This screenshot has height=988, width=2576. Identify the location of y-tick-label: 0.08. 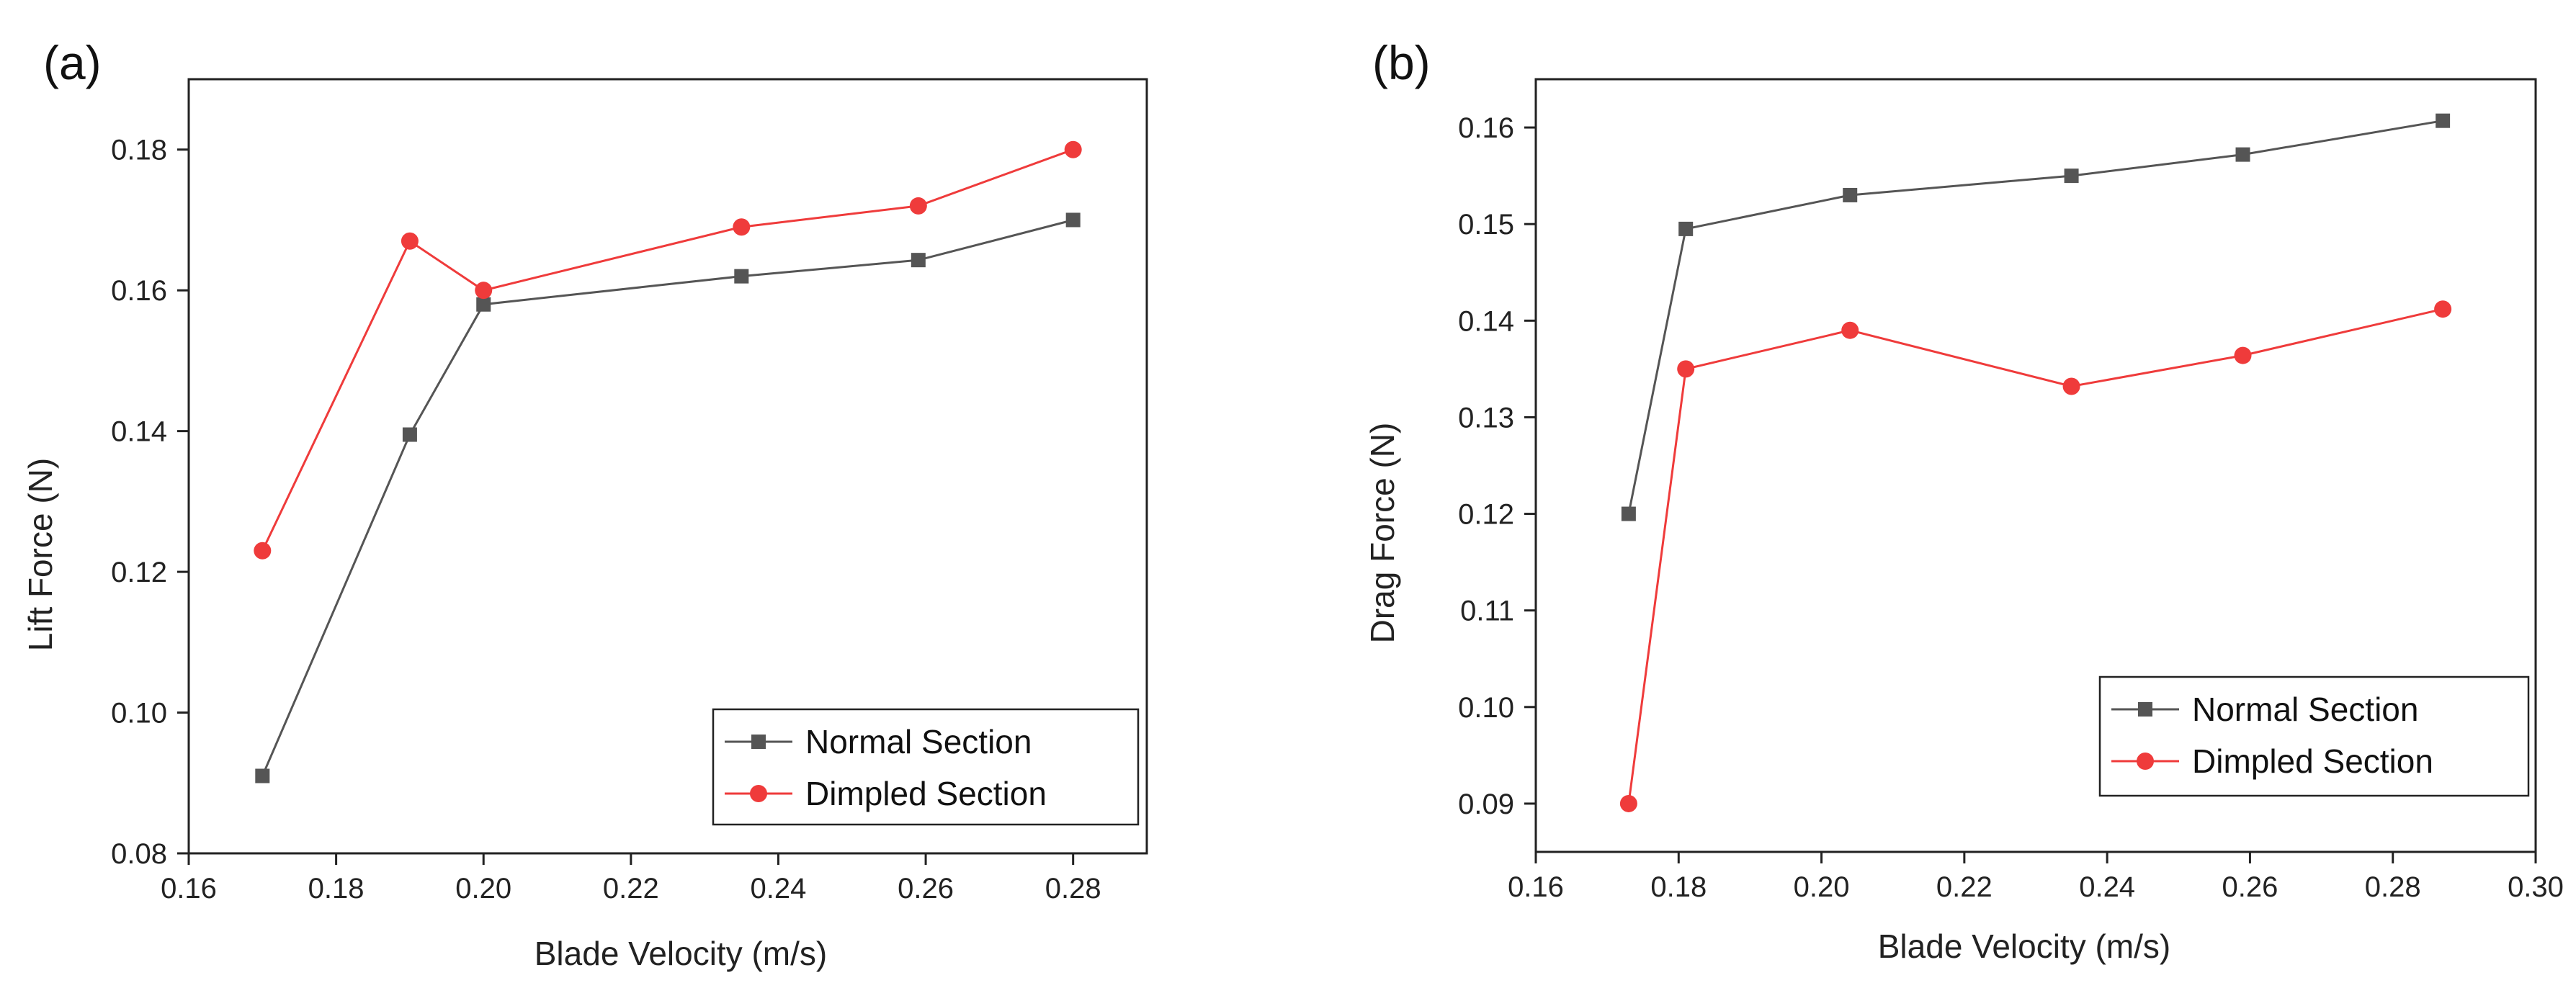
(139, 854).